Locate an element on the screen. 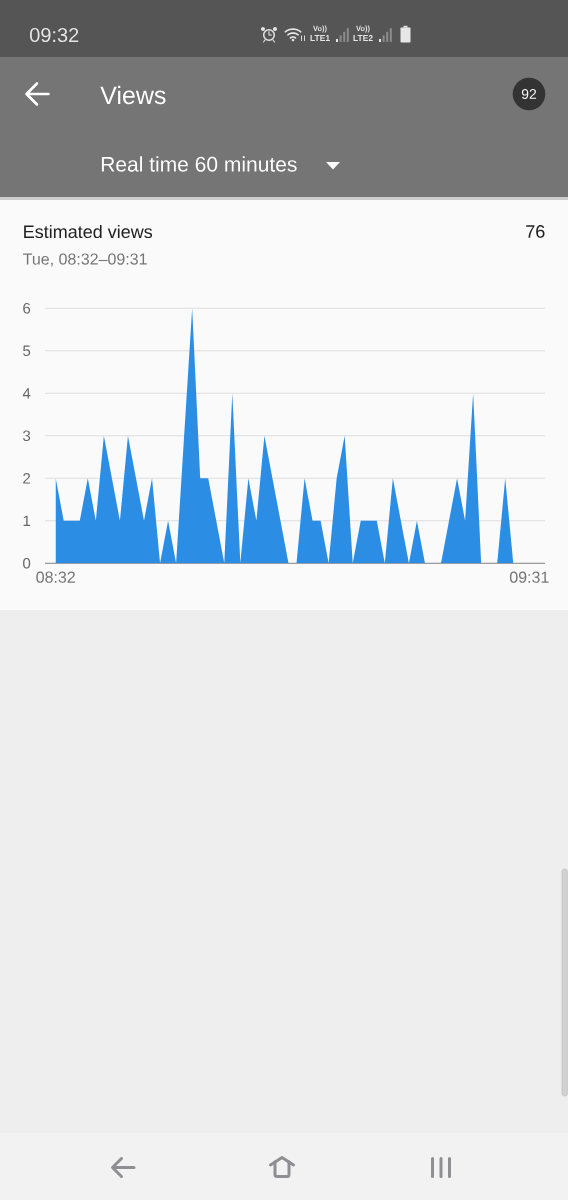 The image size is (568, 1200). text: 76 is located at coordinates (535, 231).